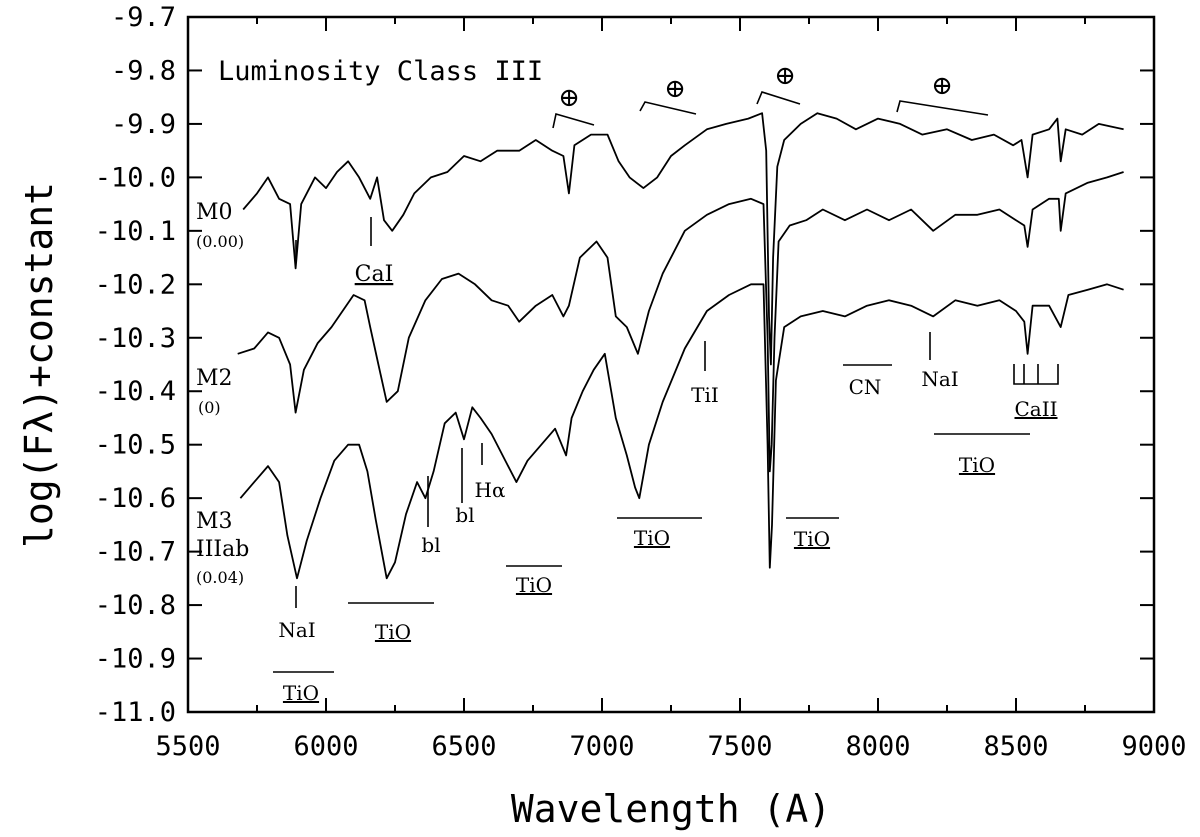 The height and width of the screenshot is (837, 1200). Describe the element at coordinates (380, 71) in the screenshot. I see `chart-title: Luminosity Class III` at that location.